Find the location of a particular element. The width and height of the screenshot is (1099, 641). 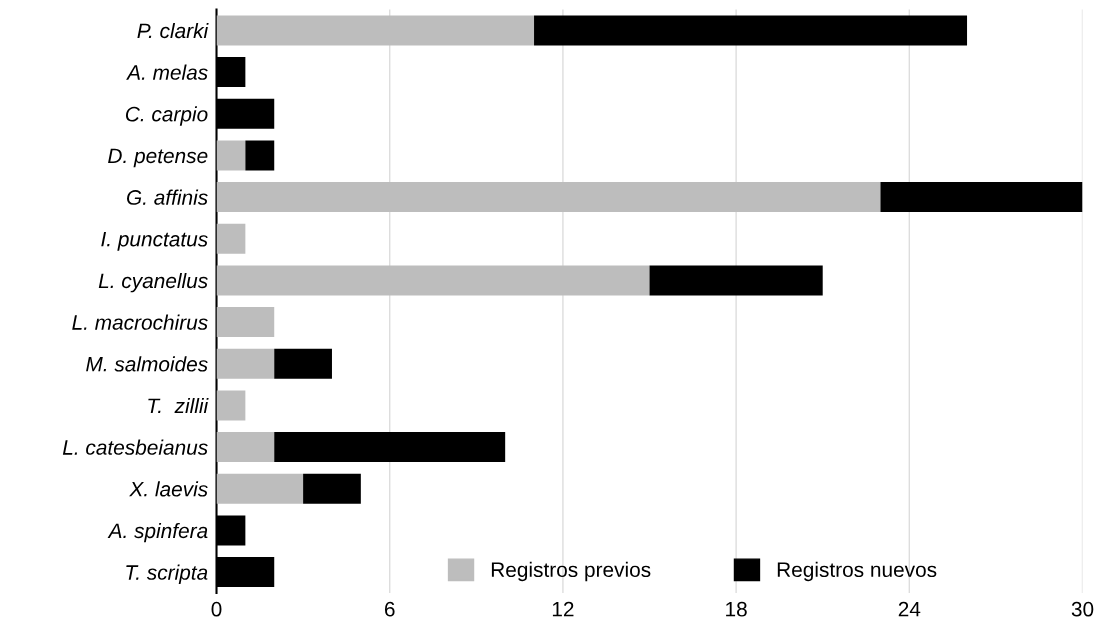

y-tick-label: X. laevis is located at coordinates (168, 489).